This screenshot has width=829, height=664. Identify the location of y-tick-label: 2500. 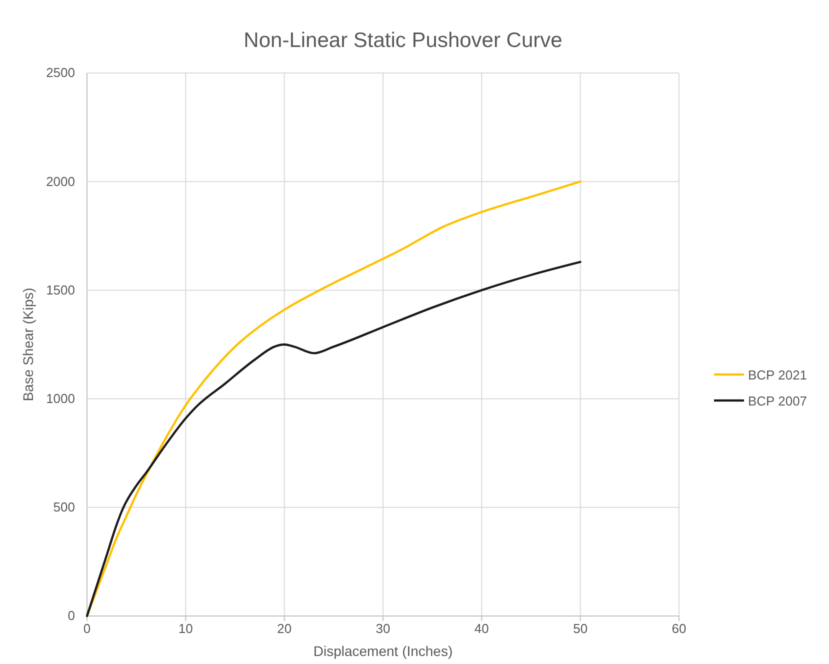
(60, 72).